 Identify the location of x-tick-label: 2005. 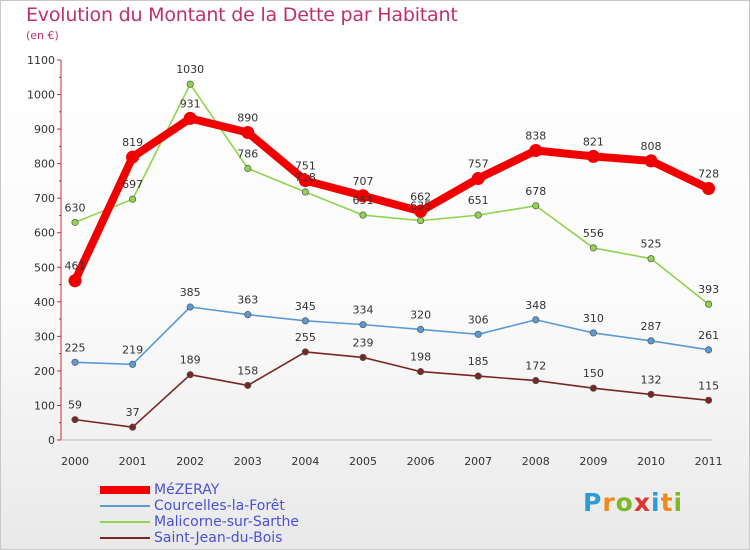
(363, 461).